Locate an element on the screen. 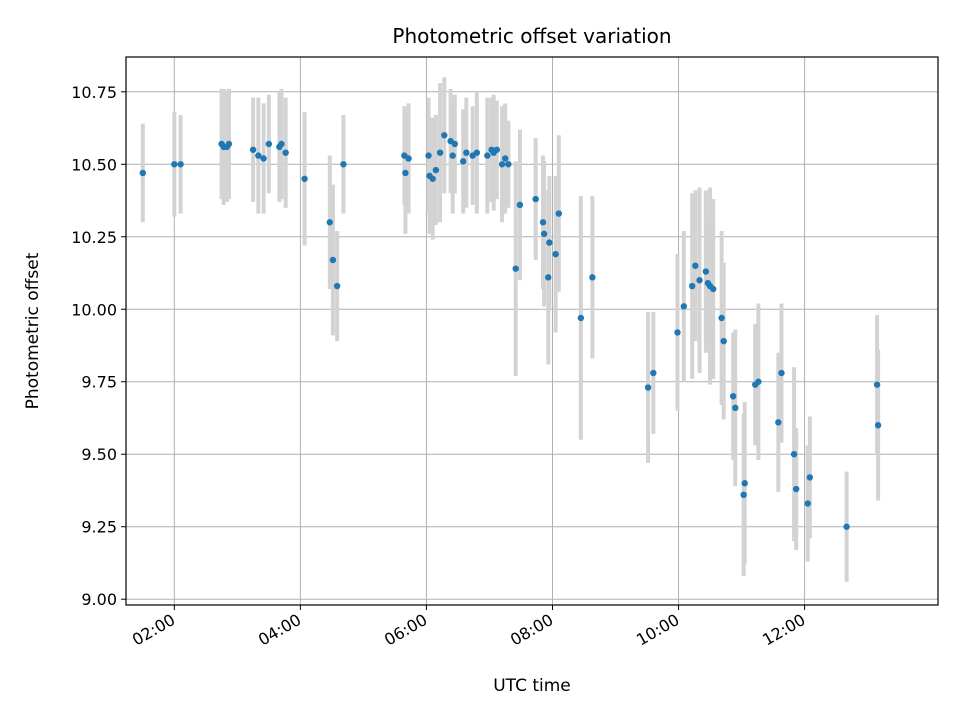  chart-title: Photometric offset variation is located at coordinates (531, 36).